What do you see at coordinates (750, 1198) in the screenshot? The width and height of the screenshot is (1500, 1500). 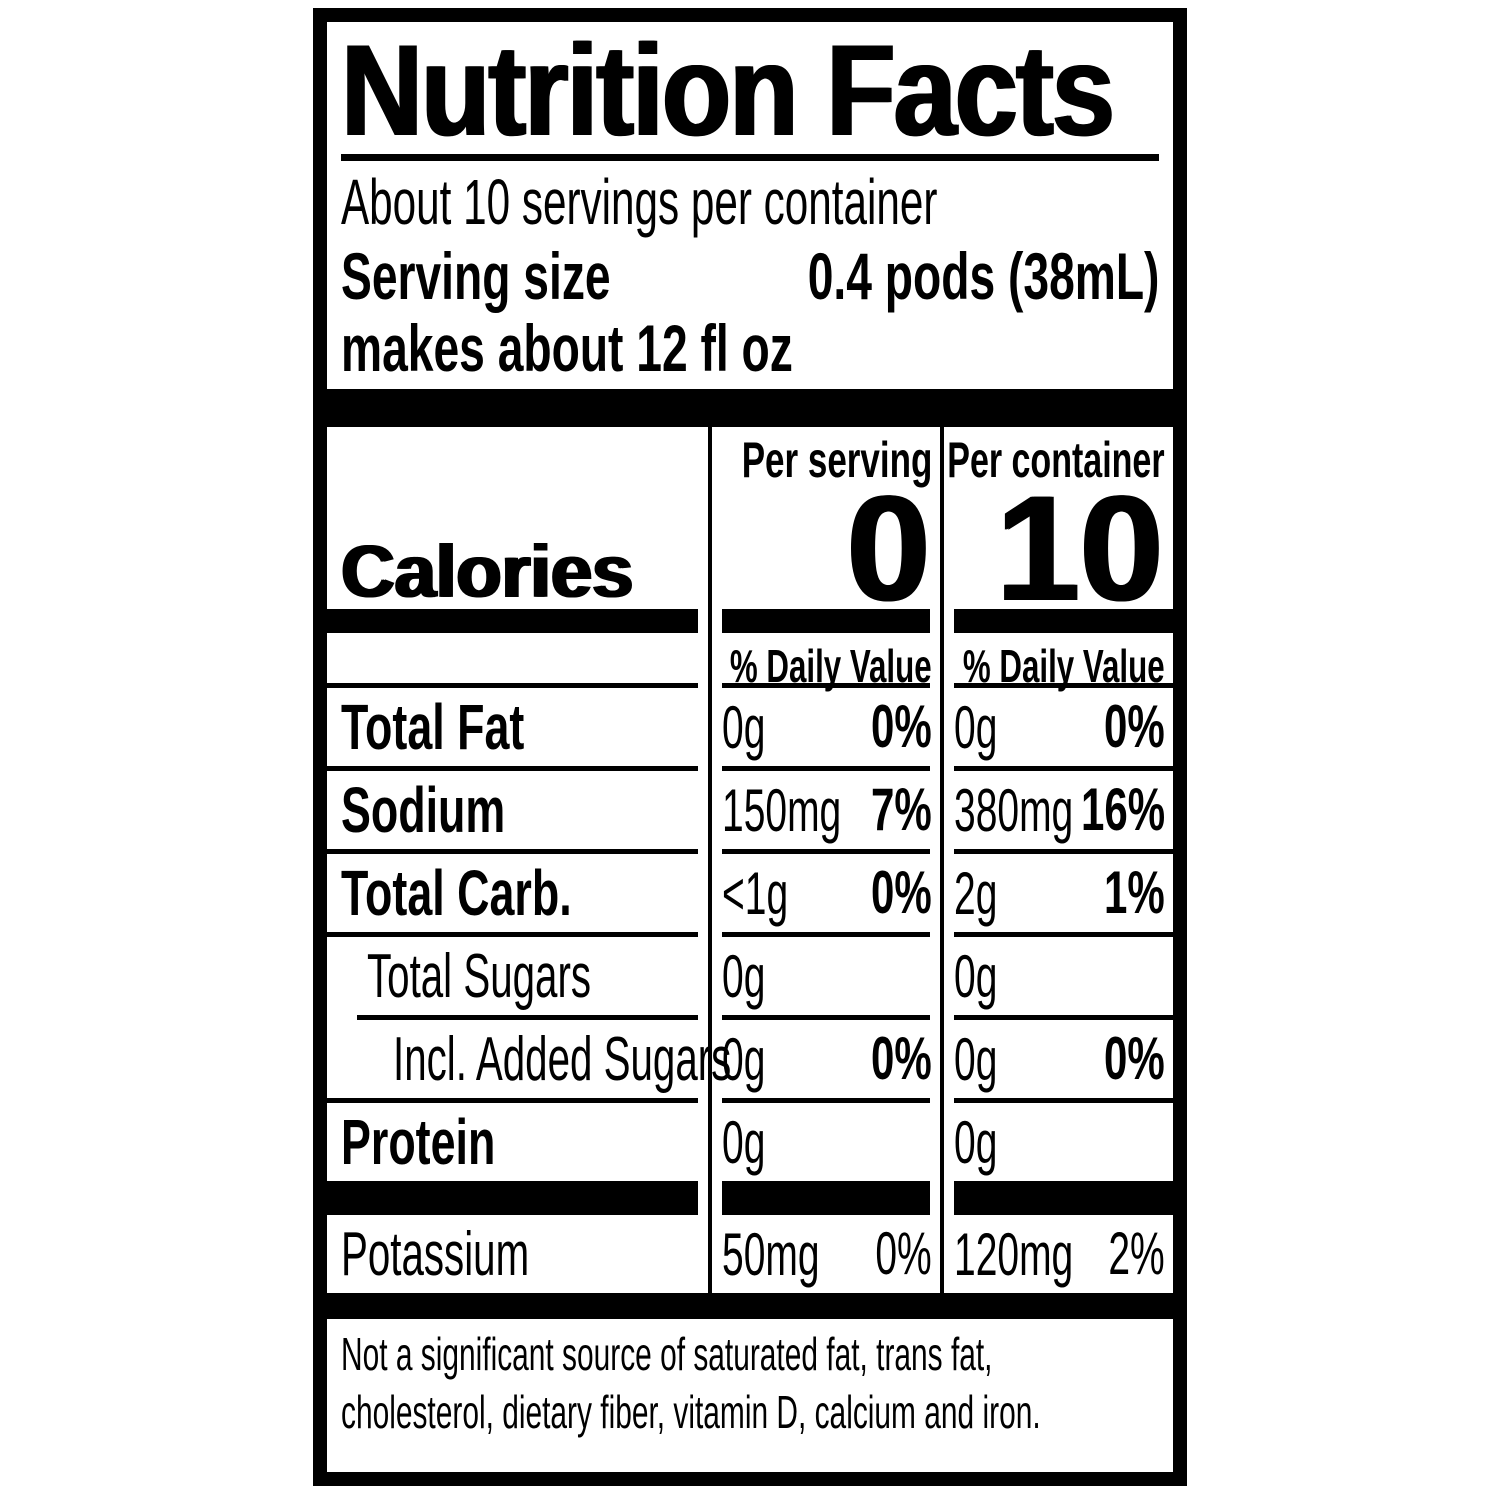 I see `thick-bar-row` at bounding box center [750, 1198].